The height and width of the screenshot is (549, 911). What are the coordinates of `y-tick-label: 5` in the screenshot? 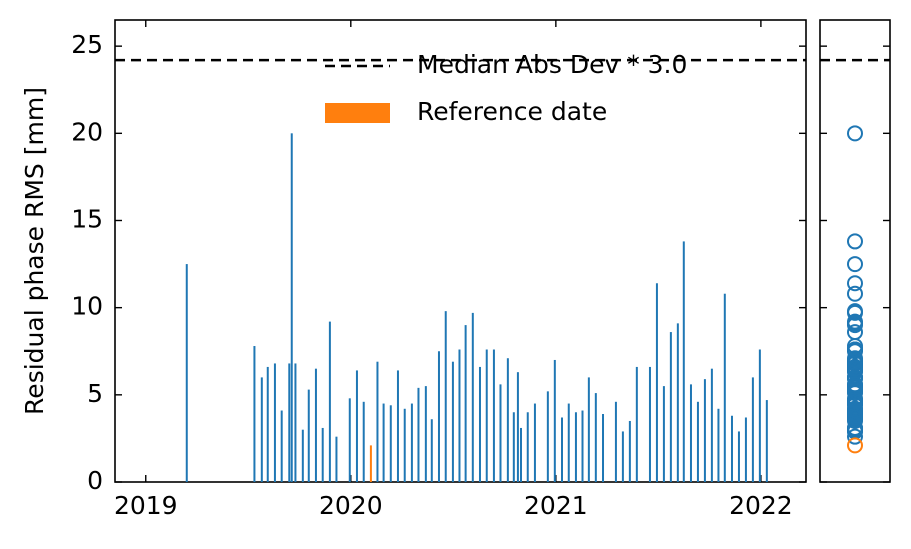 It's located at (95, 393).